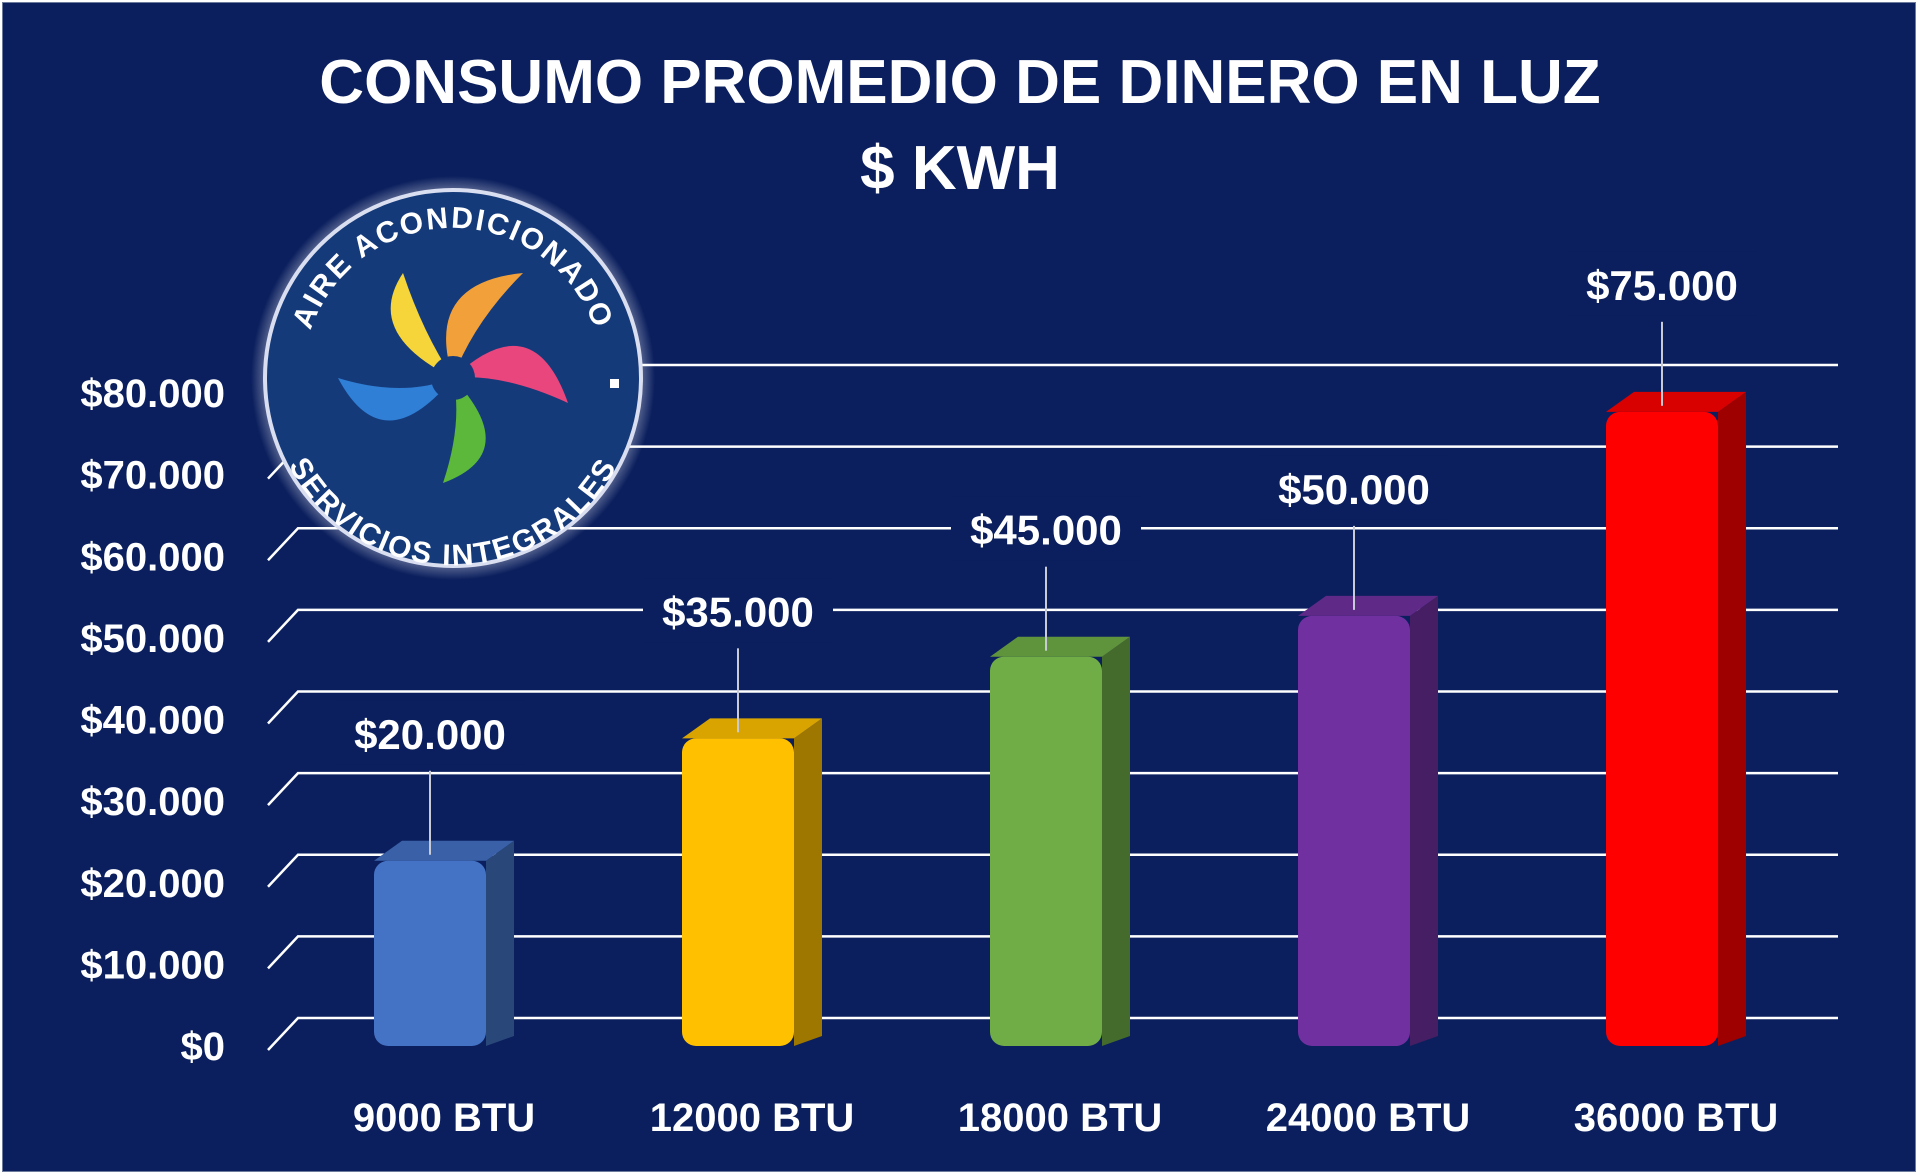 The height and width of the screenshot is (1176, 1920). I want to click on data-label-text: $35.000, so click(738, 611).